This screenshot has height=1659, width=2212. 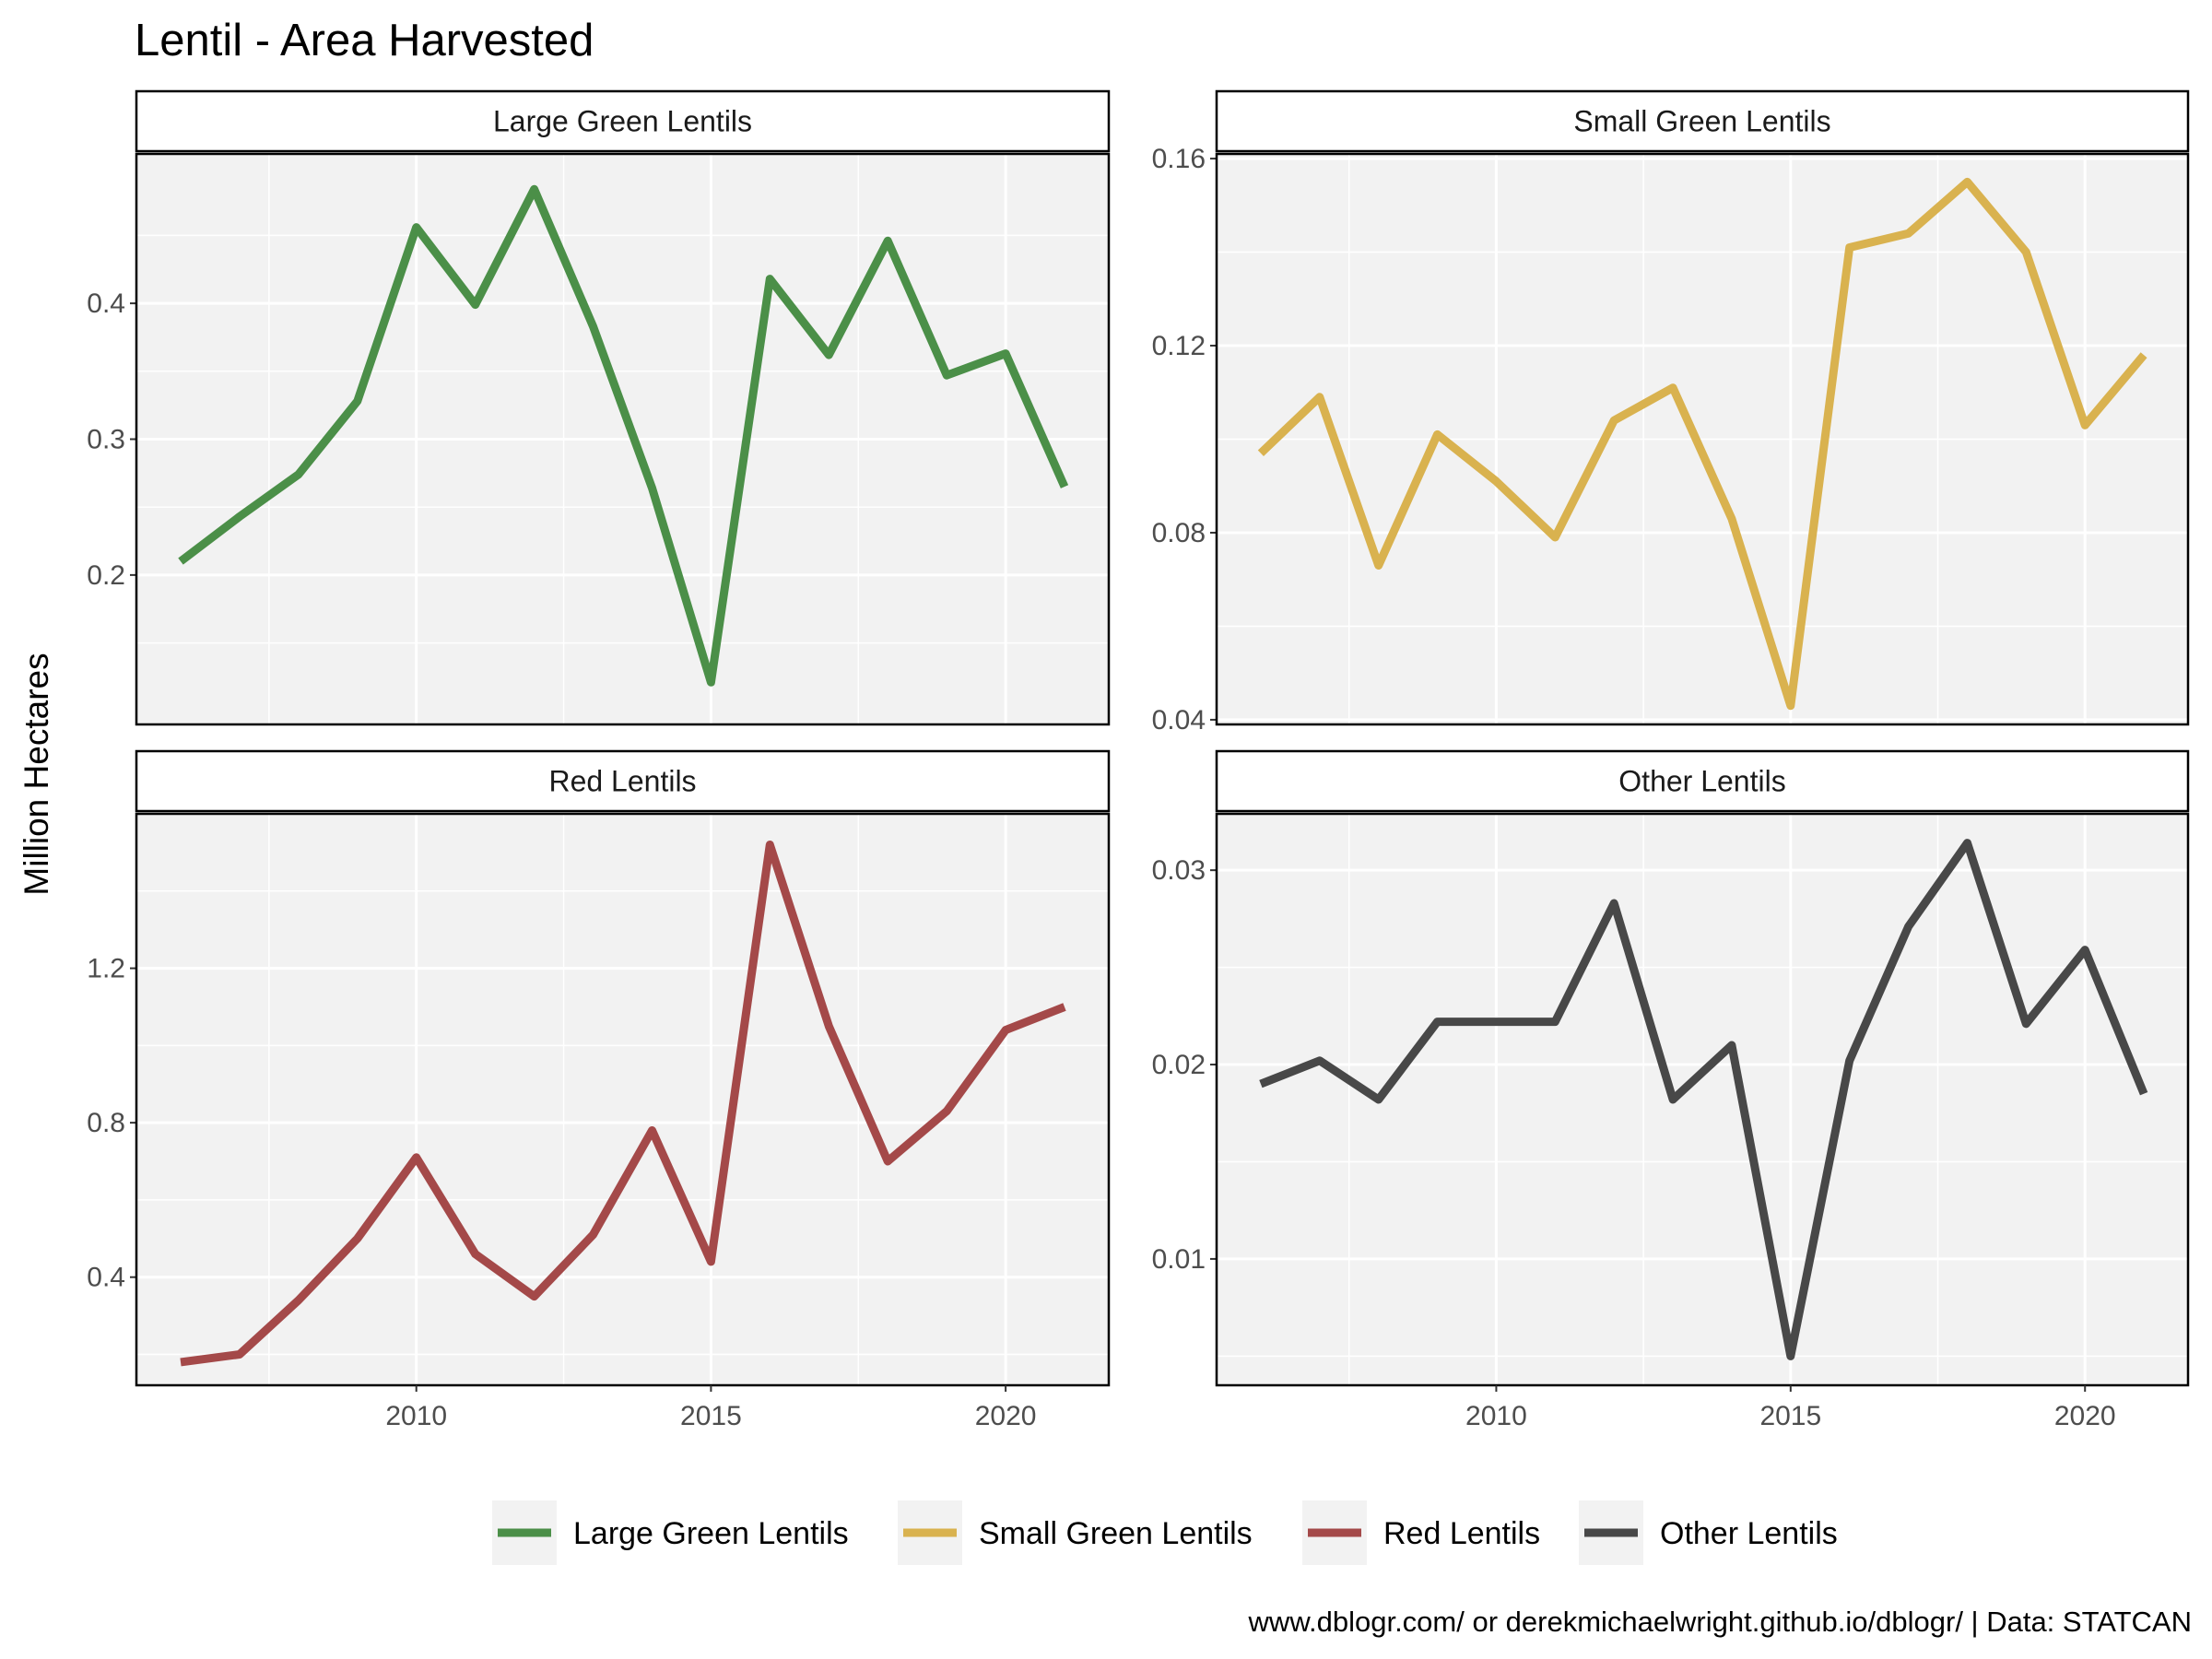 I want to click on legend-item-small-green-lentils: Small Green Lentils, so click(x=1075, y=1532).